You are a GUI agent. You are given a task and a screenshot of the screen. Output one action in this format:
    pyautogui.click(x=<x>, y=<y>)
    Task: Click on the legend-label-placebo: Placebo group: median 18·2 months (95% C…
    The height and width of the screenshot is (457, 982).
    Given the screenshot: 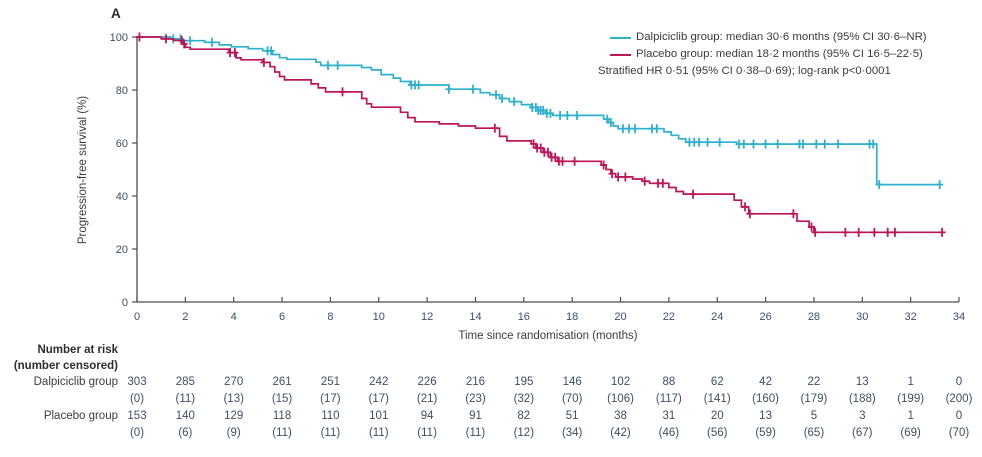 What is the action you would take?
    pyautogui.click(x=779, y=54)
    